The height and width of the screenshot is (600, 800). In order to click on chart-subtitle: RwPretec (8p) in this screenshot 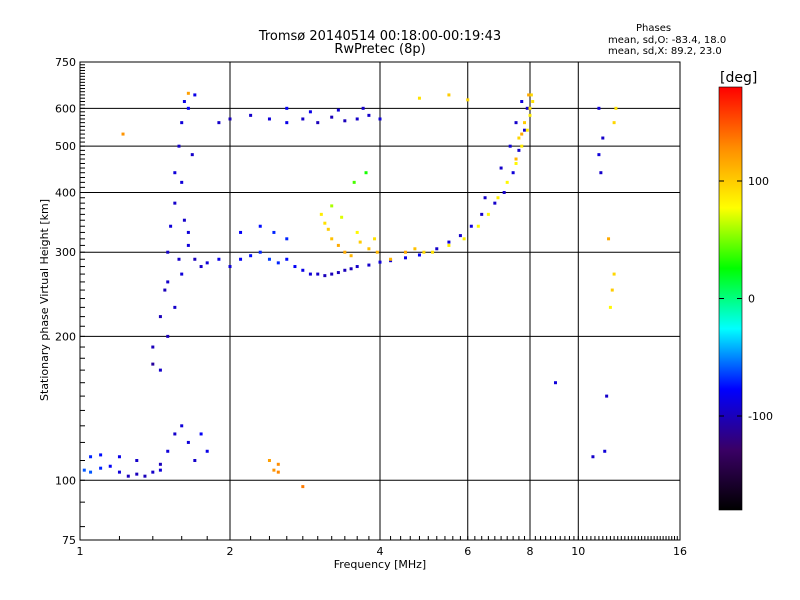, I will do `click(379, 49)`.